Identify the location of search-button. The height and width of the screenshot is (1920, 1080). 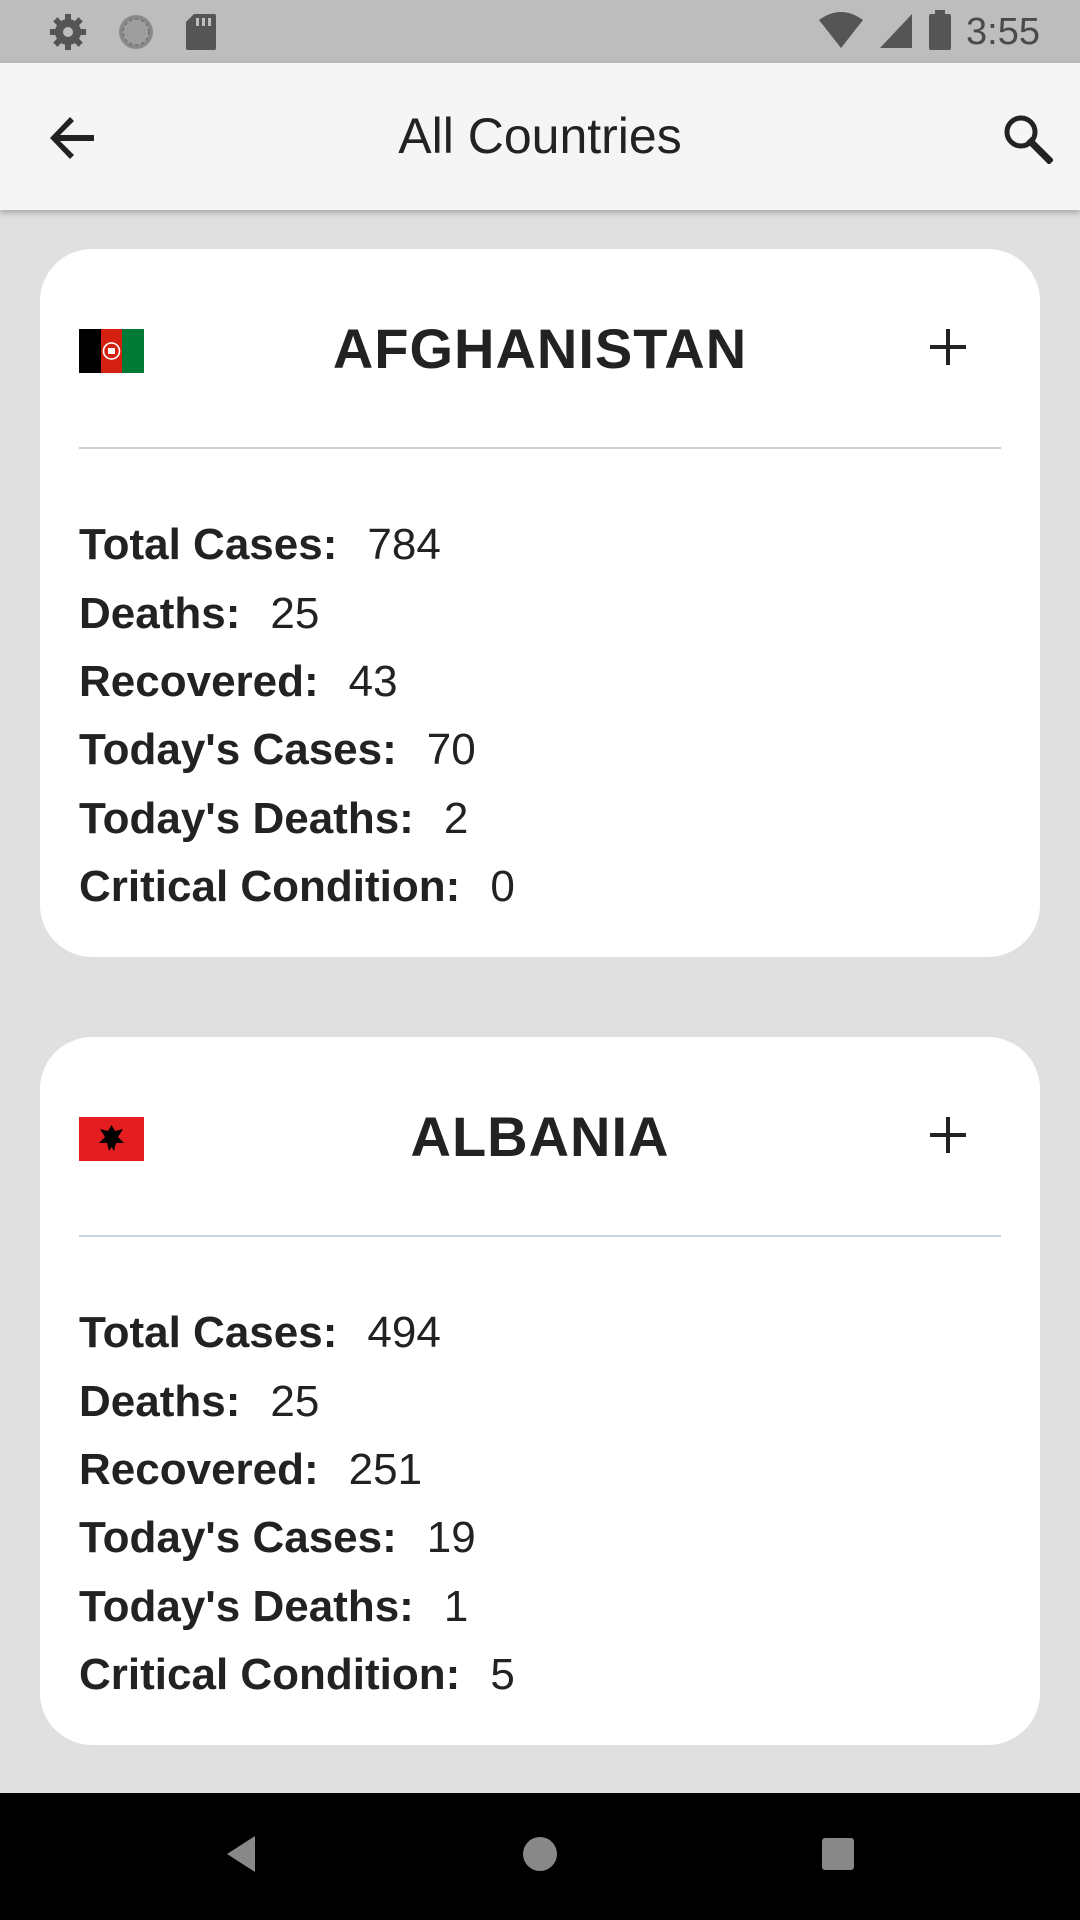
(1027, 140).